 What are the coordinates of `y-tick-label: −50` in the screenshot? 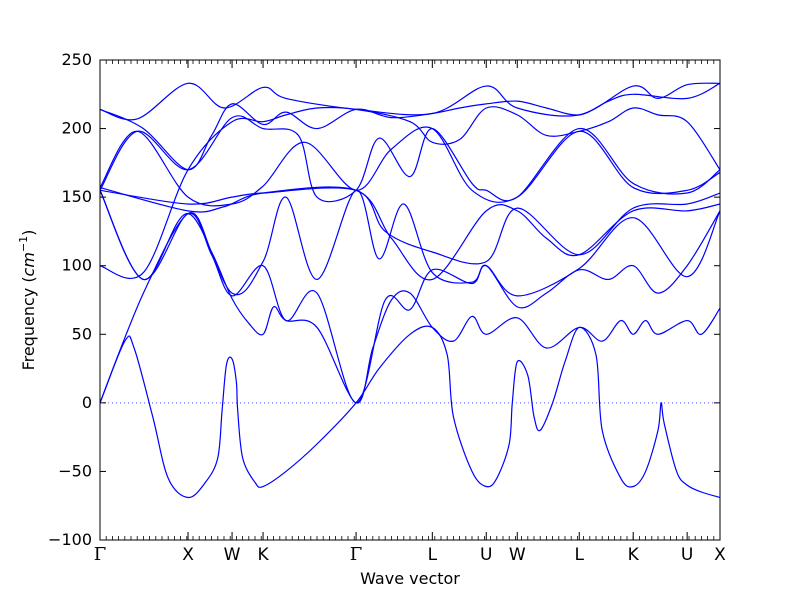 It's located at (75, 470).